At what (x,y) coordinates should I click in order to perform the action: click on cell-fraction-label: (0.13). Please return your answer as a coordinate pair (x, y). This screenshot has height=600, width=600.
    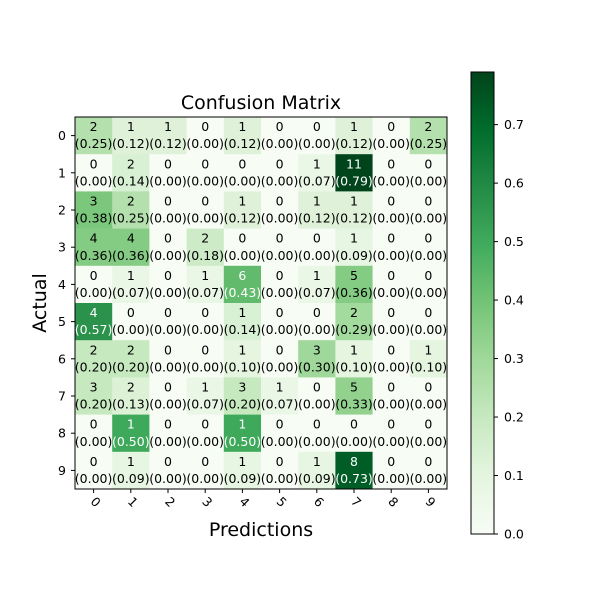
    Looking at the image, I should click on (131, 404).